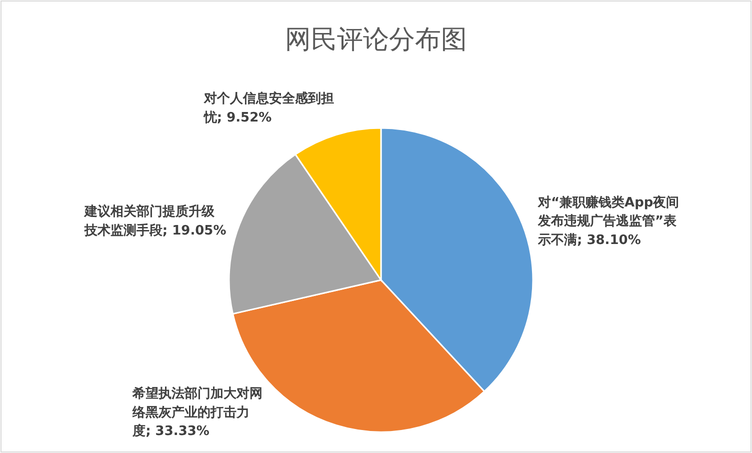 This screenshot has width=752, height=453. What do you see at coordinates (376, 40) in the screenshot?
I see `chart-title: 网民评论分布图` at bounding box center [376, 40].